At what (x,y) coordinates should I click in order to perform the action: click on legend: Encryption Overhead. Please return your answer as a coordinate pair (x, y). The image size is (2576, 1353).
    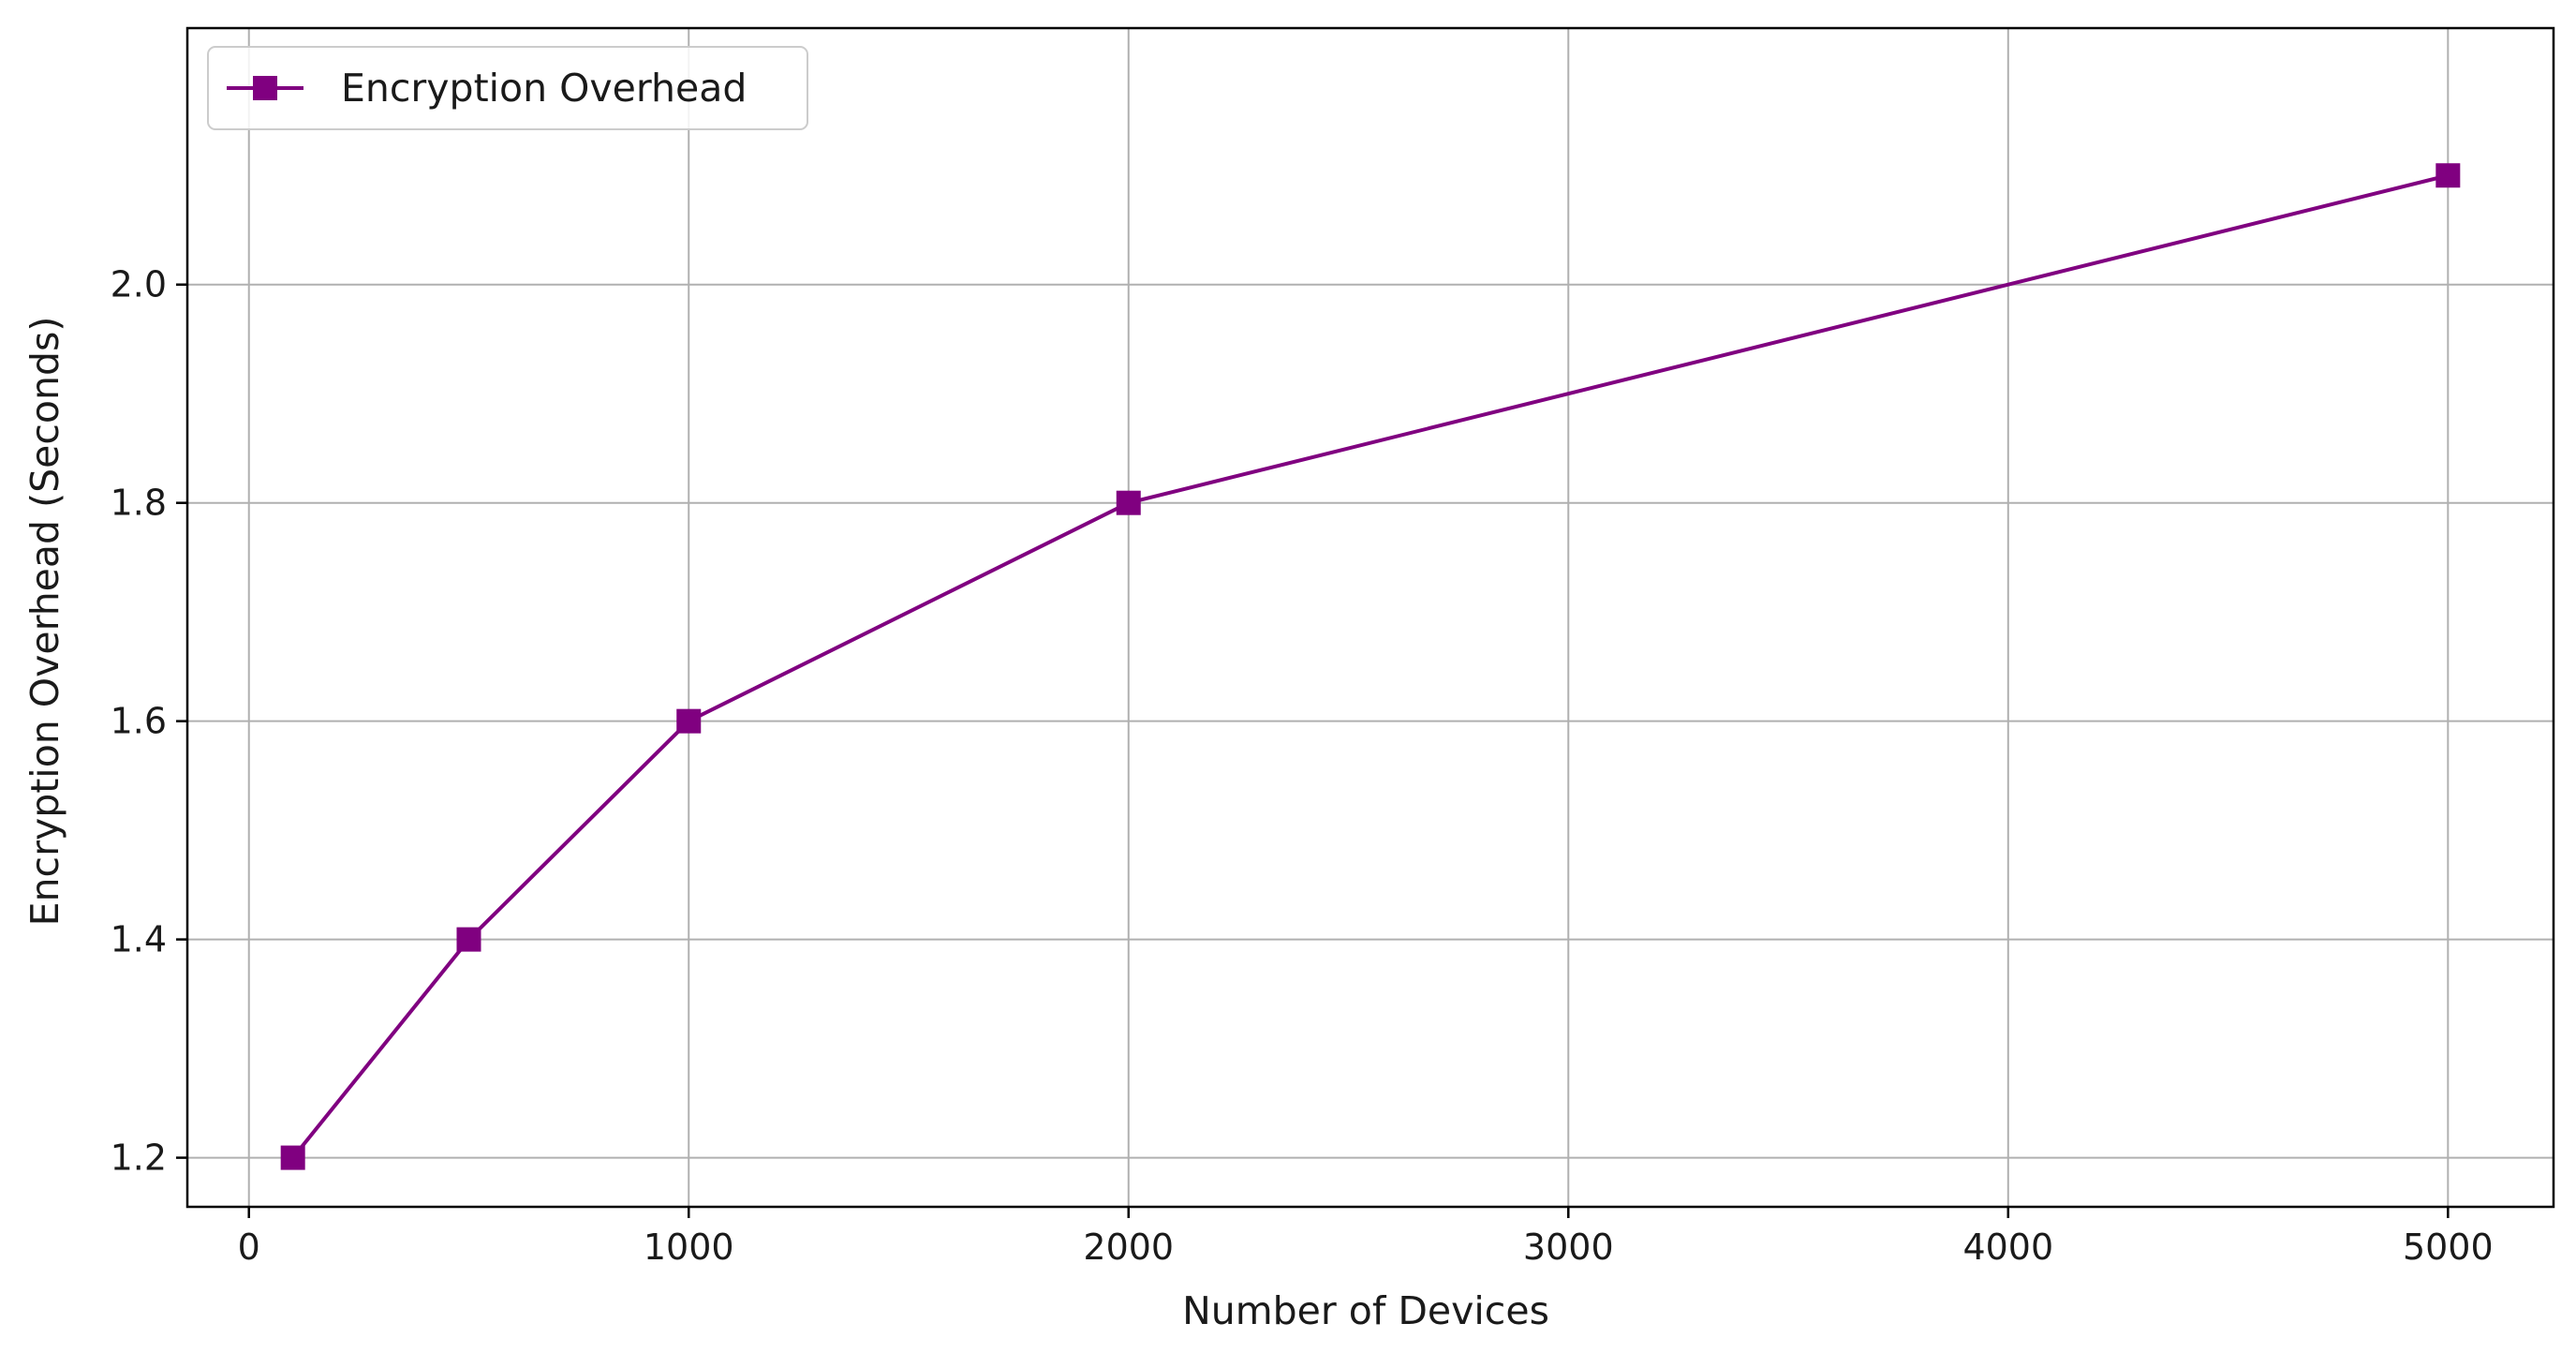
    Looking at the image, I should click on (508, 88).